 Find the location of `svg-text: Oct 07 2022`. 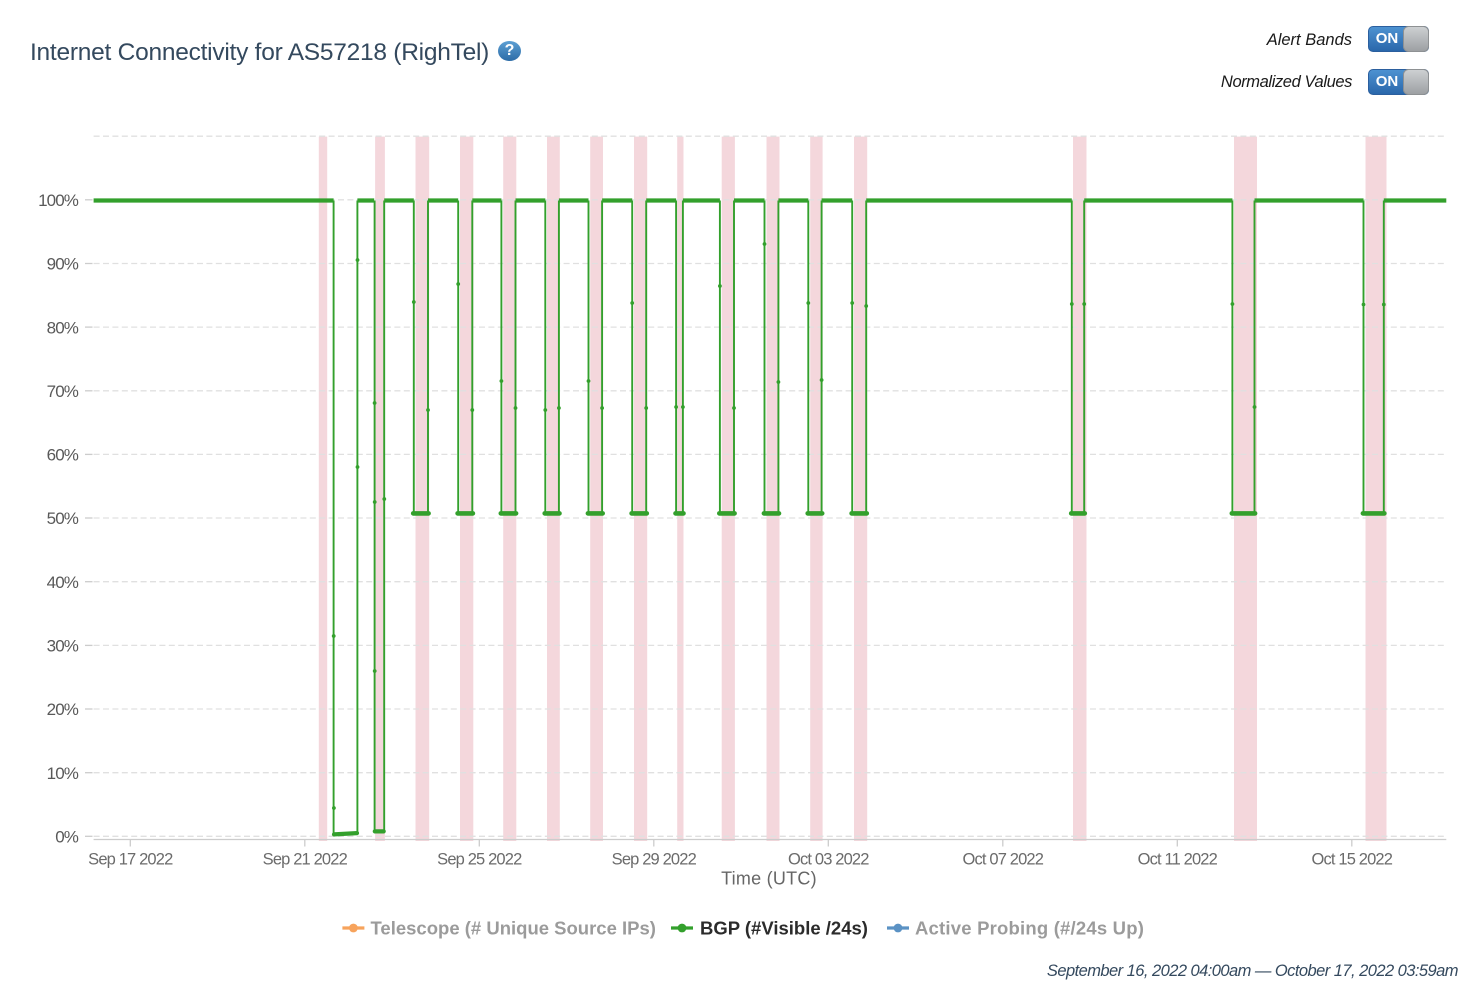

svg-text: Oct 07 2022 is located at coordinates (1003, 860).